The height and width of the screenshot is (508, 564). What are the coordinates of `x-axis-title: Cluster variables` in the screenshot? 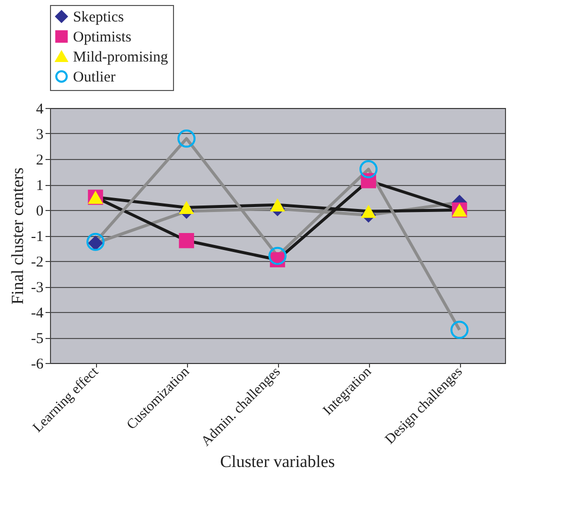 It's located at (277, 462).